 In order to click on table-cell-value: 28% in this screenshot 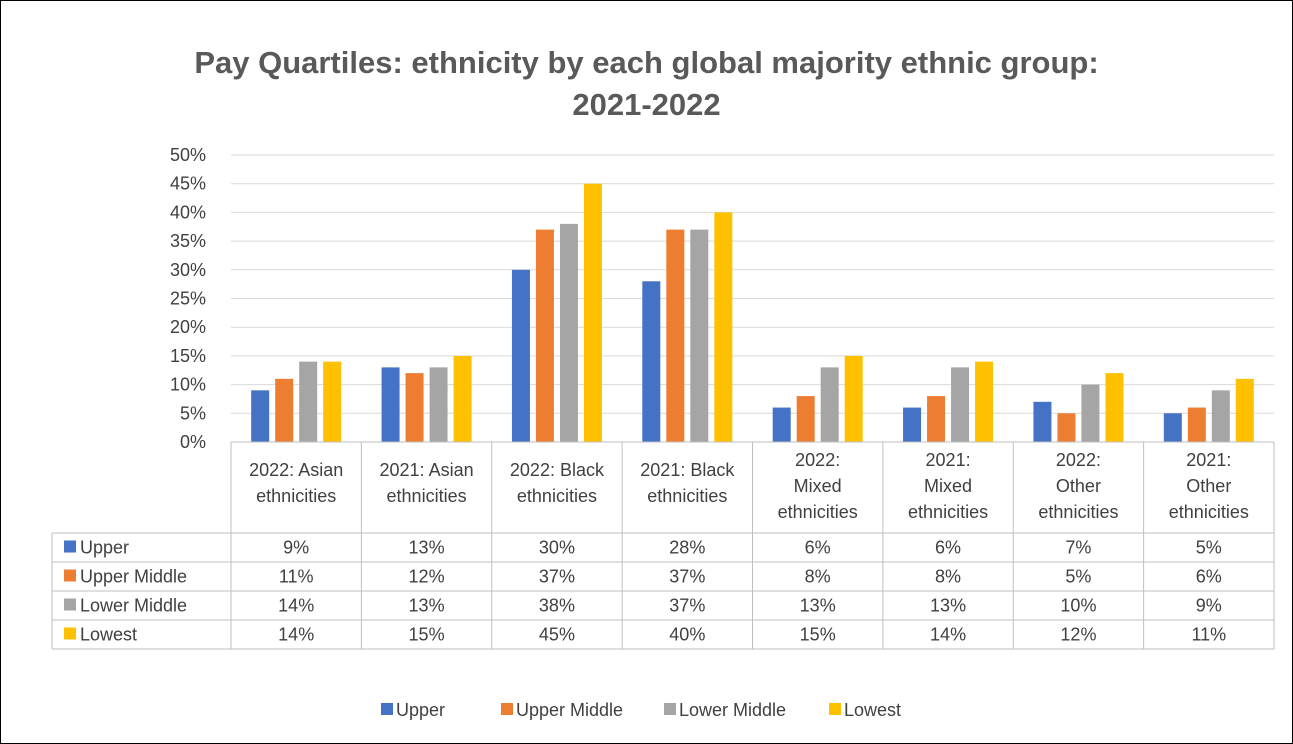, I will do `click(687, 548)`.